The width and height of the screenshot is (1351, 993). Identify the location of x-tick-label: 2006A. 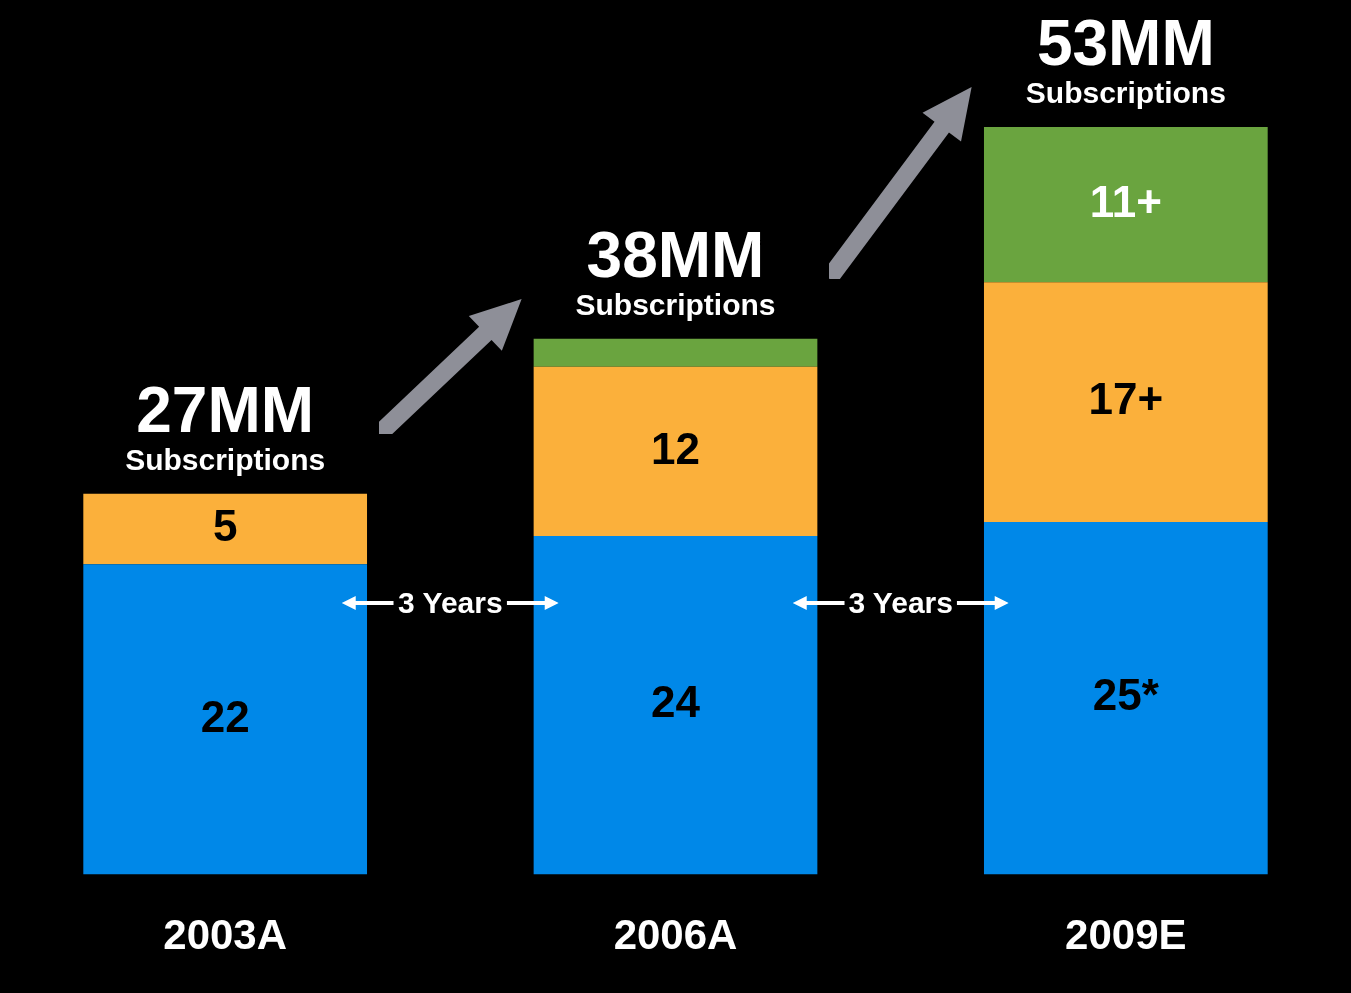
(675, 935).